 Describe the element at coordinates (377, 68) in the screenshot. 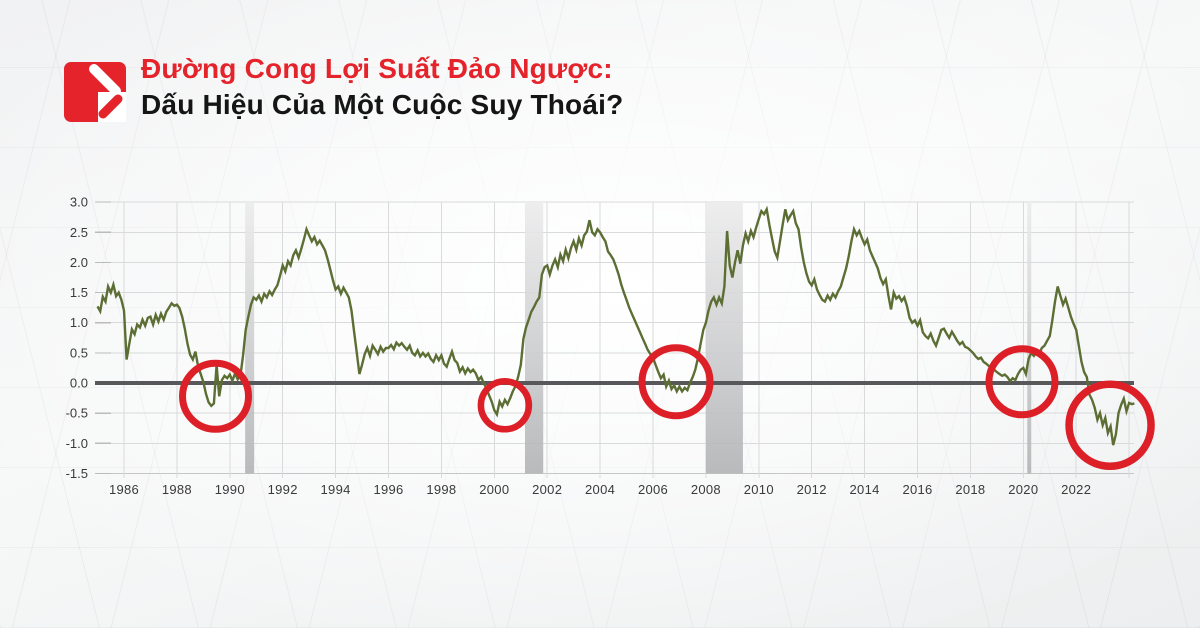

I see `title-line-1: Đường Cong Lợi Suất Đảo Ngược:` at that location.